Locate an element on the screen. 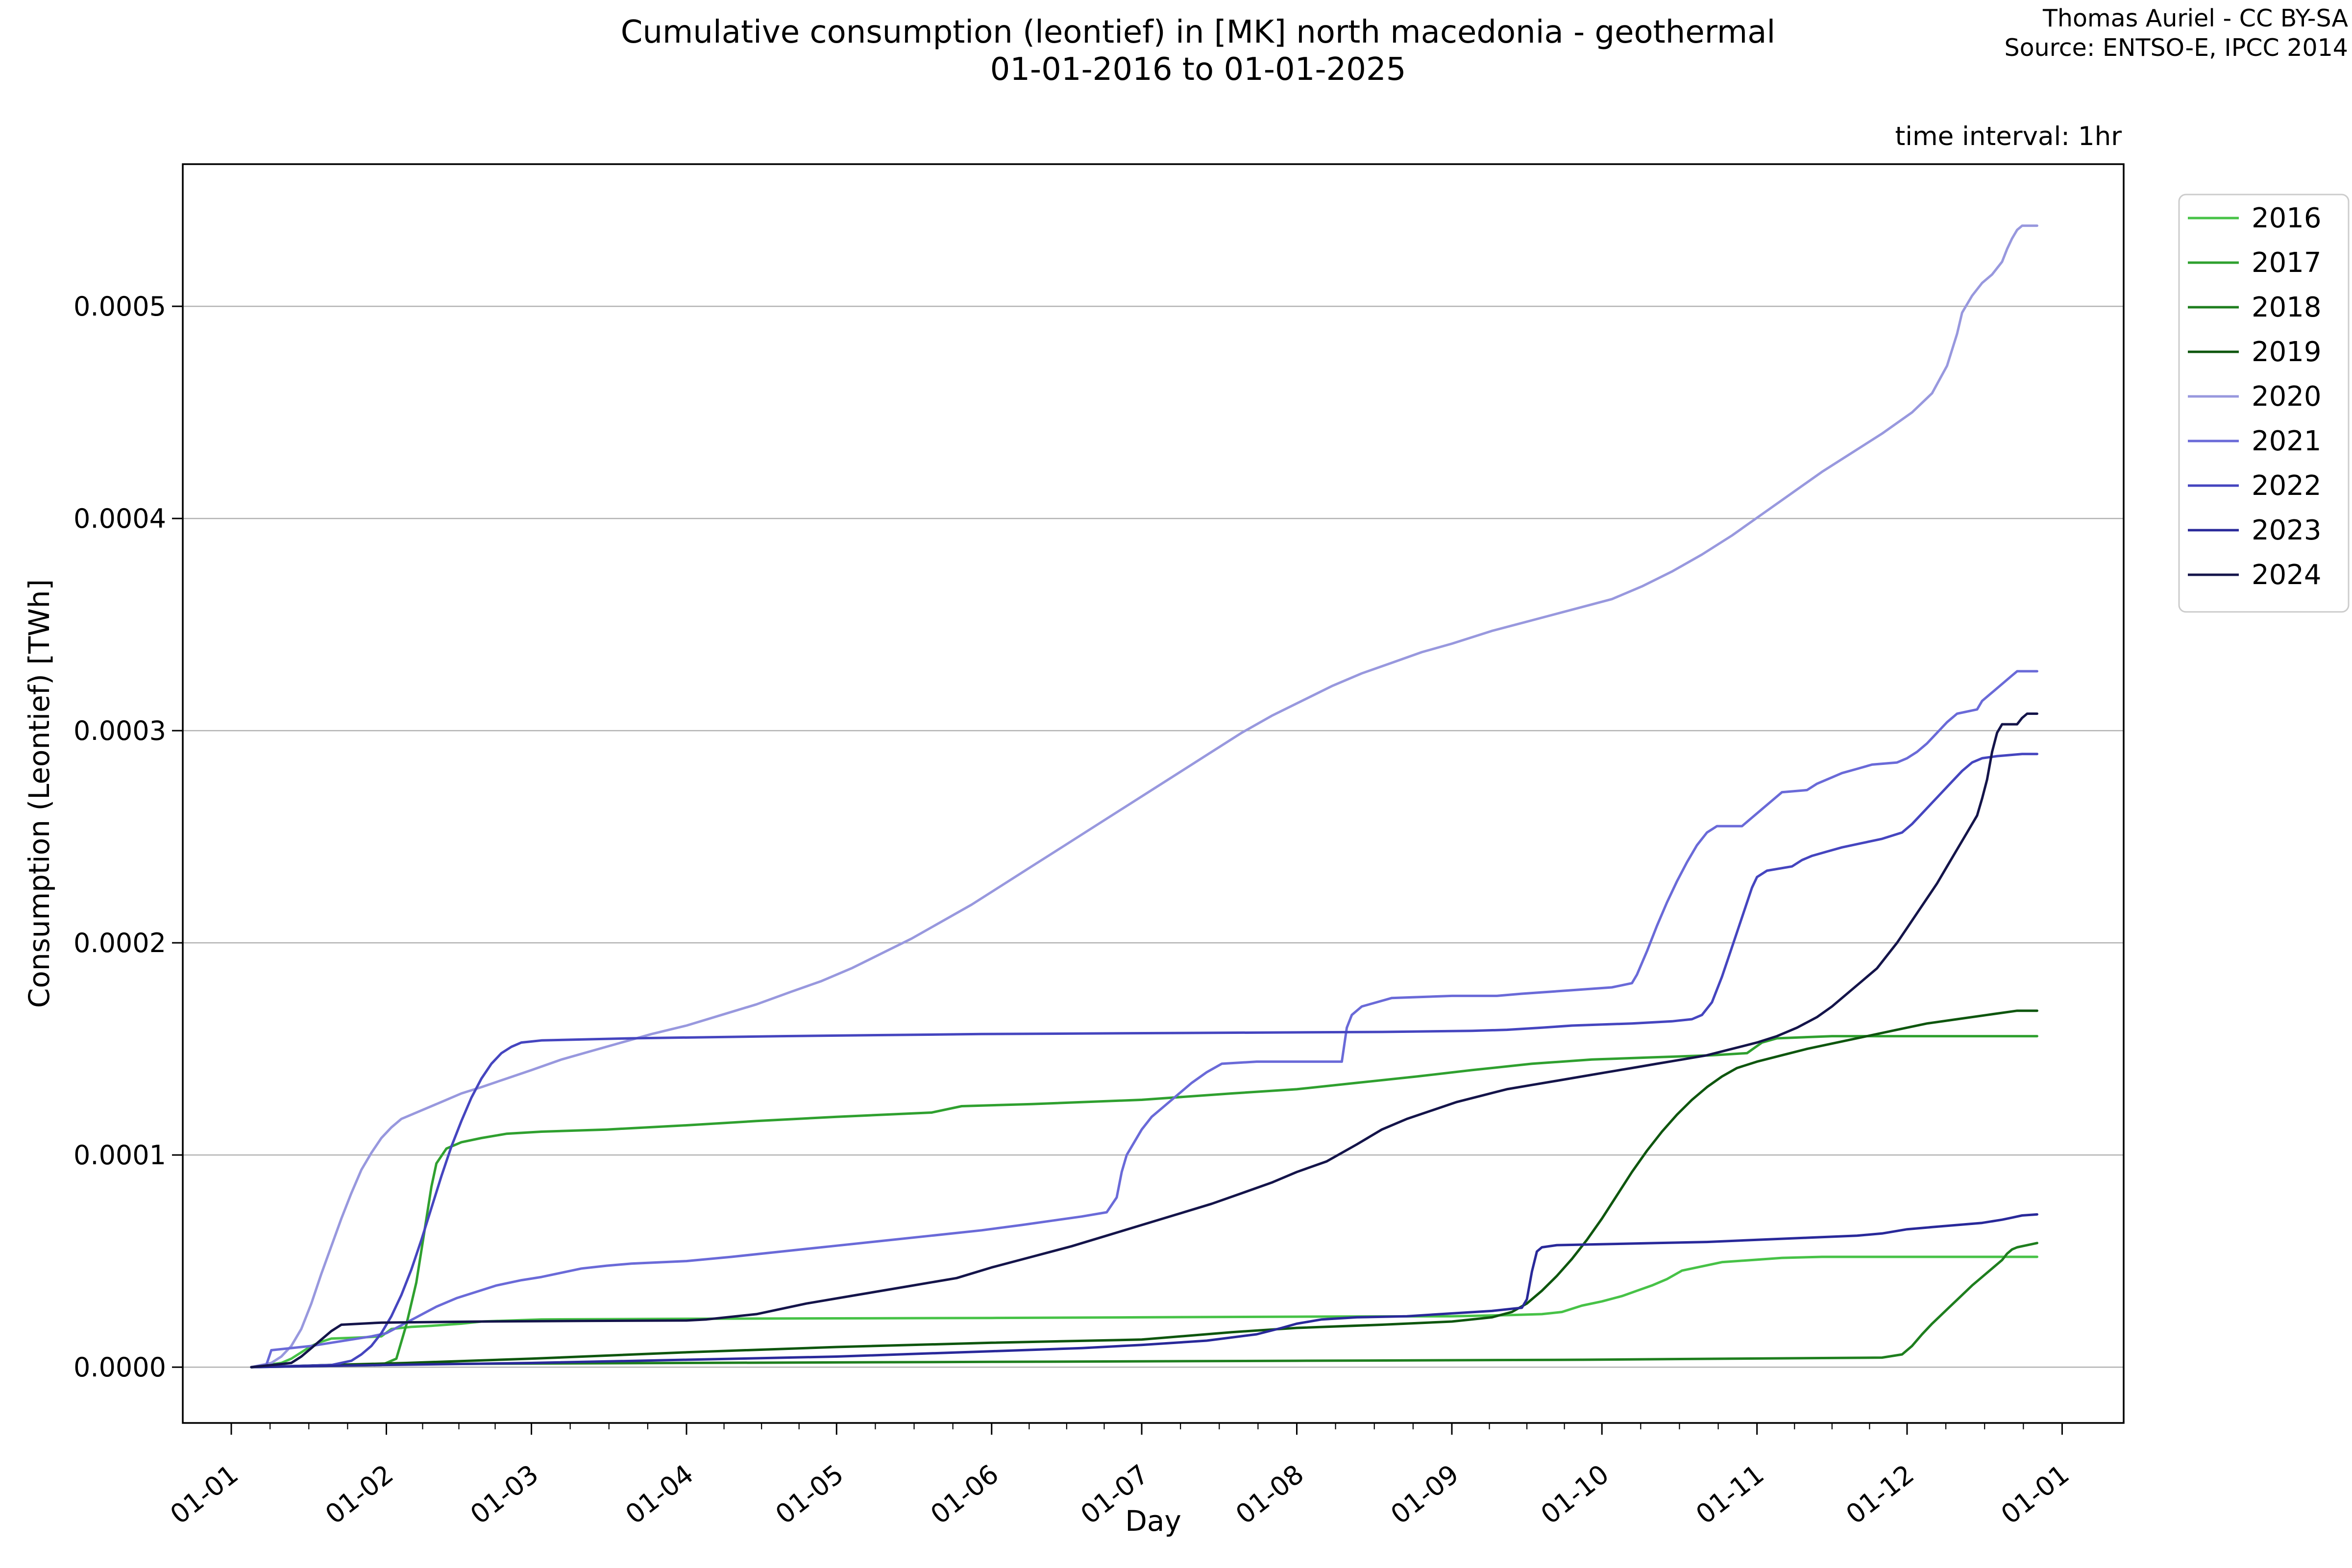 This screenshot has height=1568, width=2352. chart-subtitle: 01-01-2016 to 01-01-2025 is located at coordinates (1198, 69).